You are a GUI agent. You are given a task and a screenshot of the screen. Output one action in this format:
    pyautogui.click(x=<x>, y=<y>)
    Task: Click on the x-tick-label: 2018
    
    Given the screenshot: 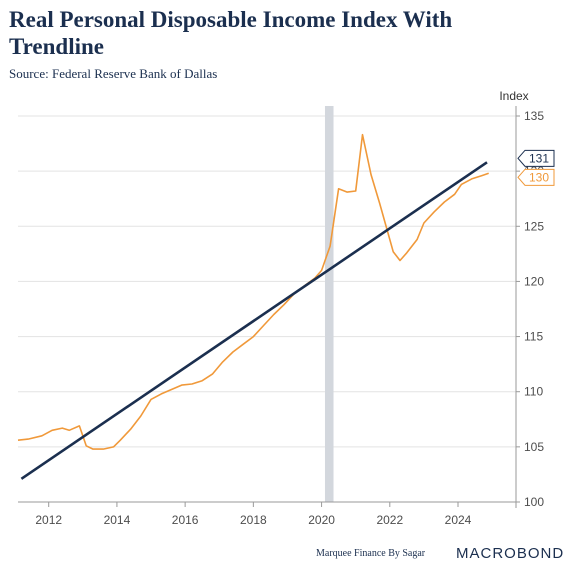 What is the action you would take?
    pyautogui.click(x=253, y=520)
    